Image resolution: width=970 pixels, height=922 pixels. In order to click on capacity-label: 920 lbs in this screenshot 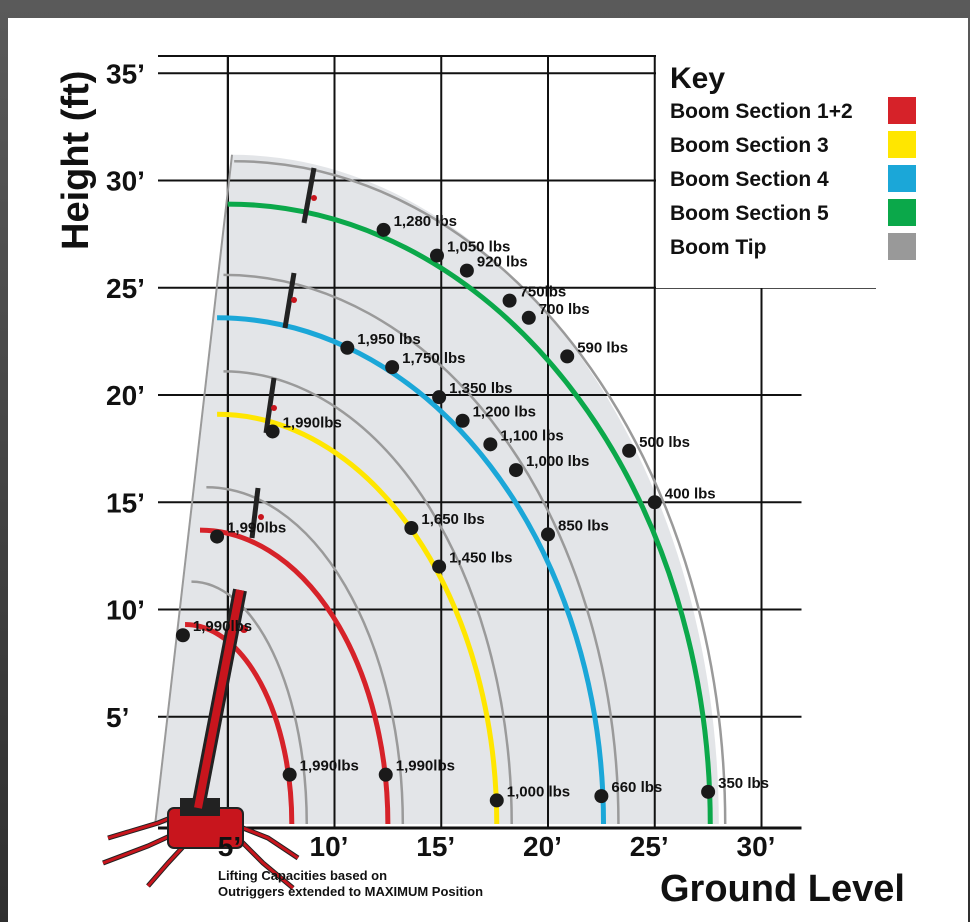, I will do `click(502, 262)`.